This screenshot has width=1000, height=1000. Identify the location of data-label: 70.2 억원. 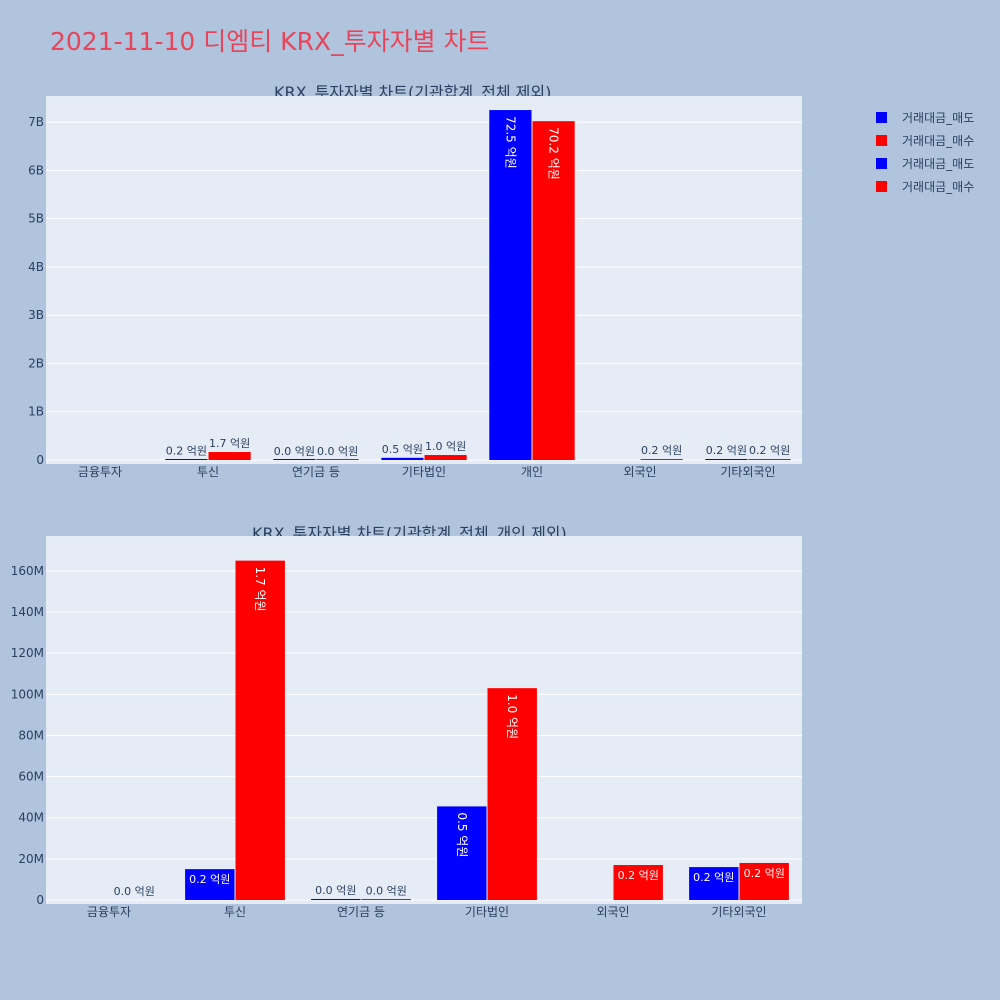
(554, 153).